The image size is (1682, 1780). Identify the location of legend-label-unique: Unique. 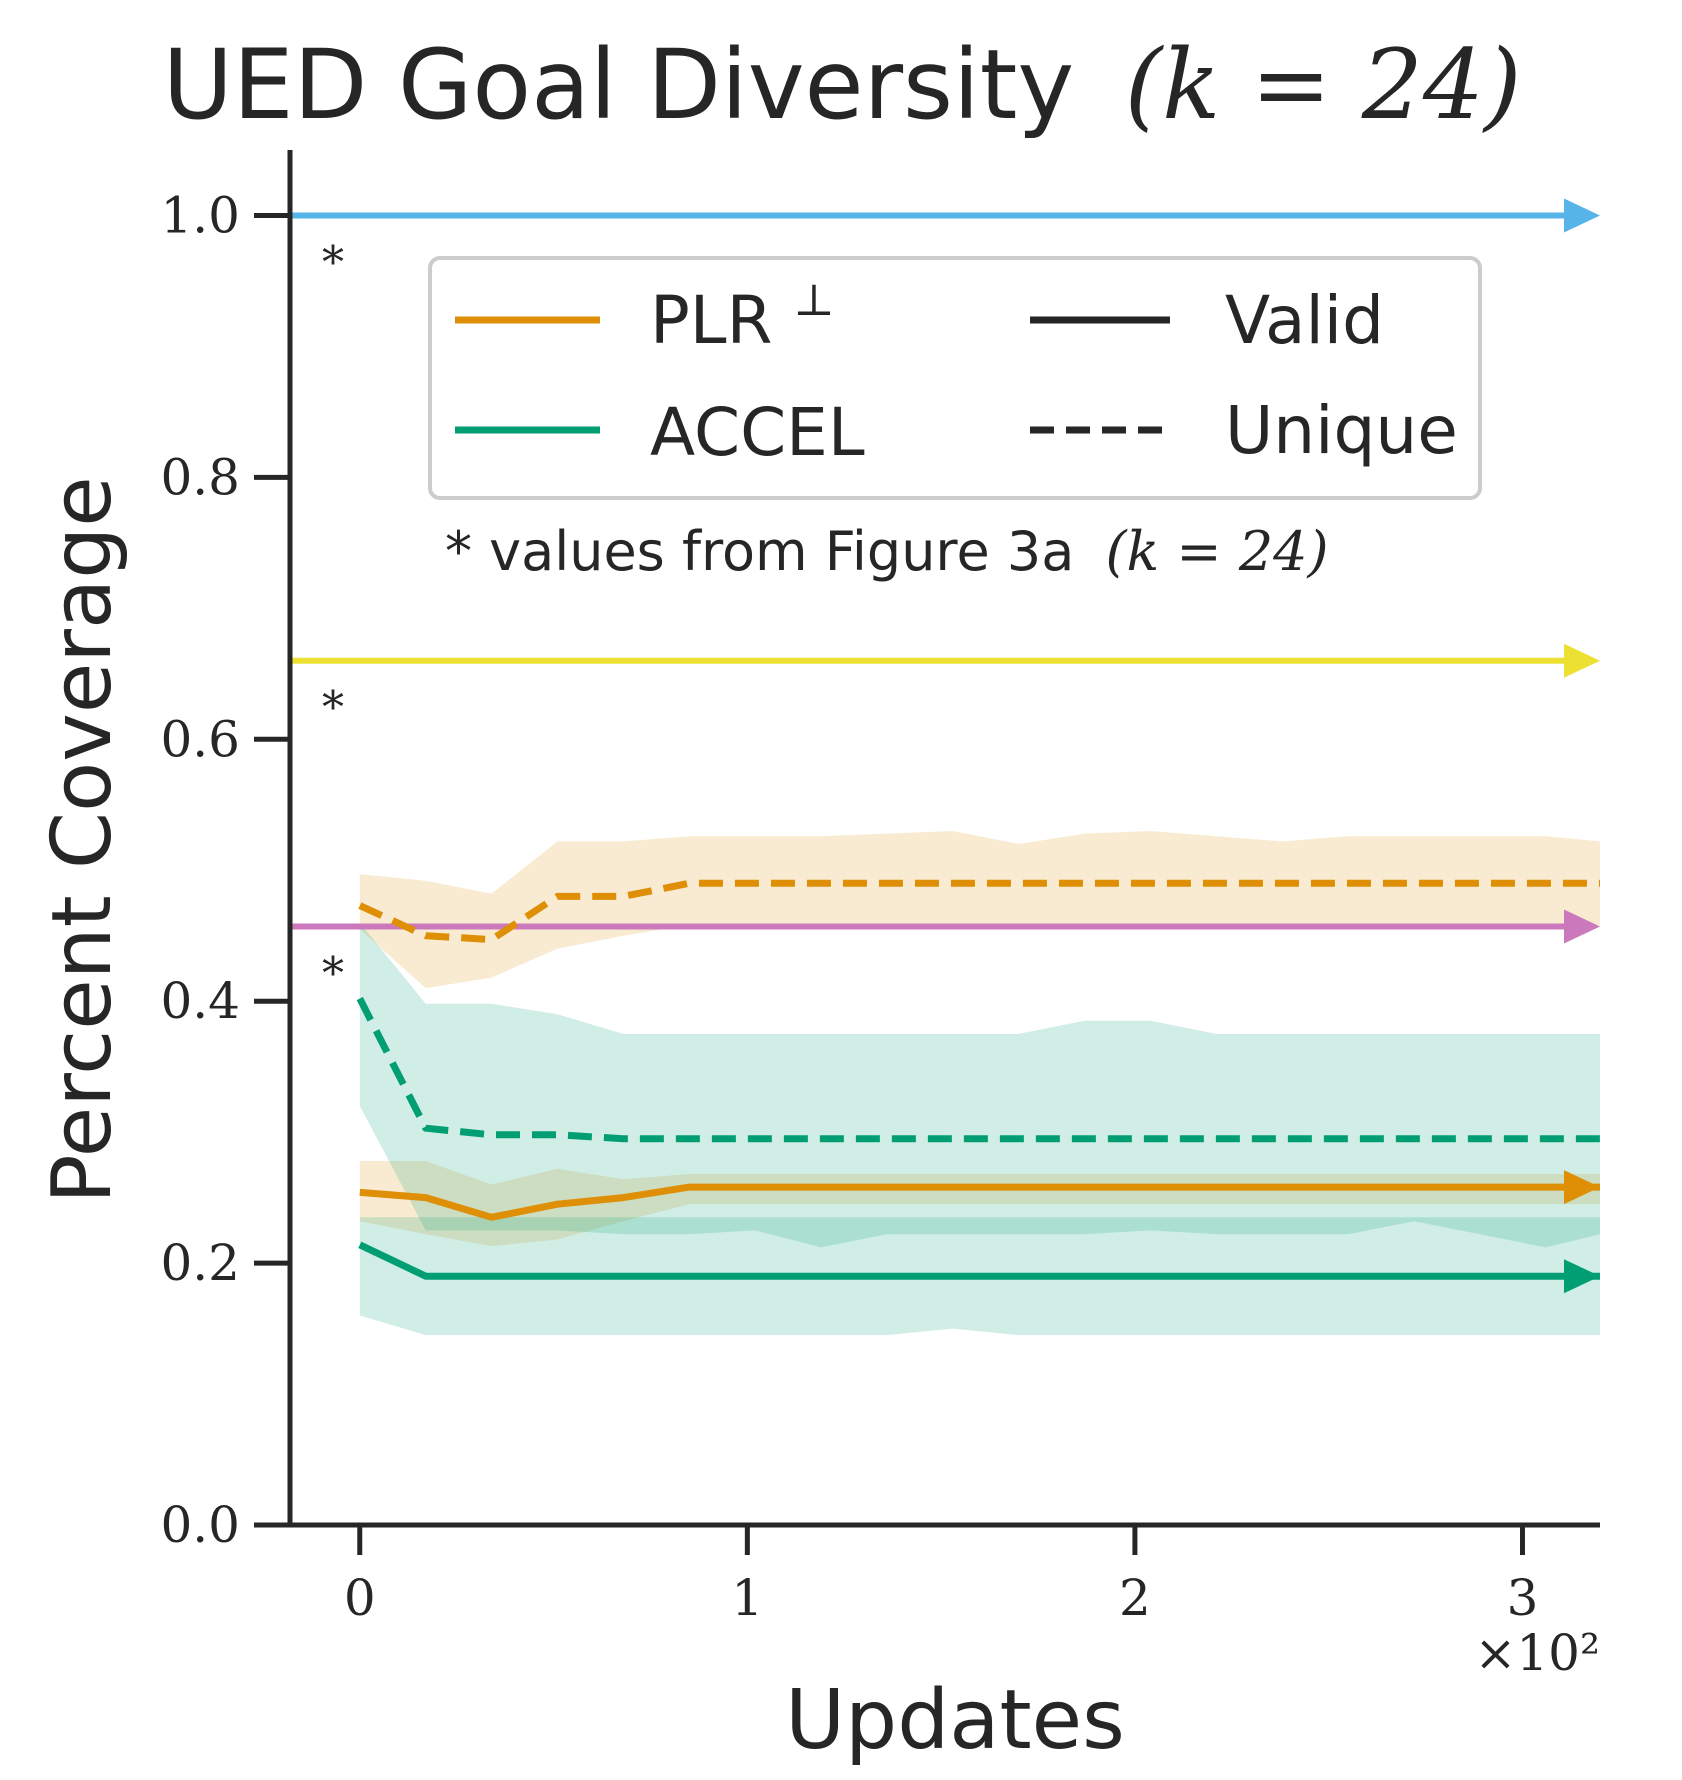
(1341, 430).